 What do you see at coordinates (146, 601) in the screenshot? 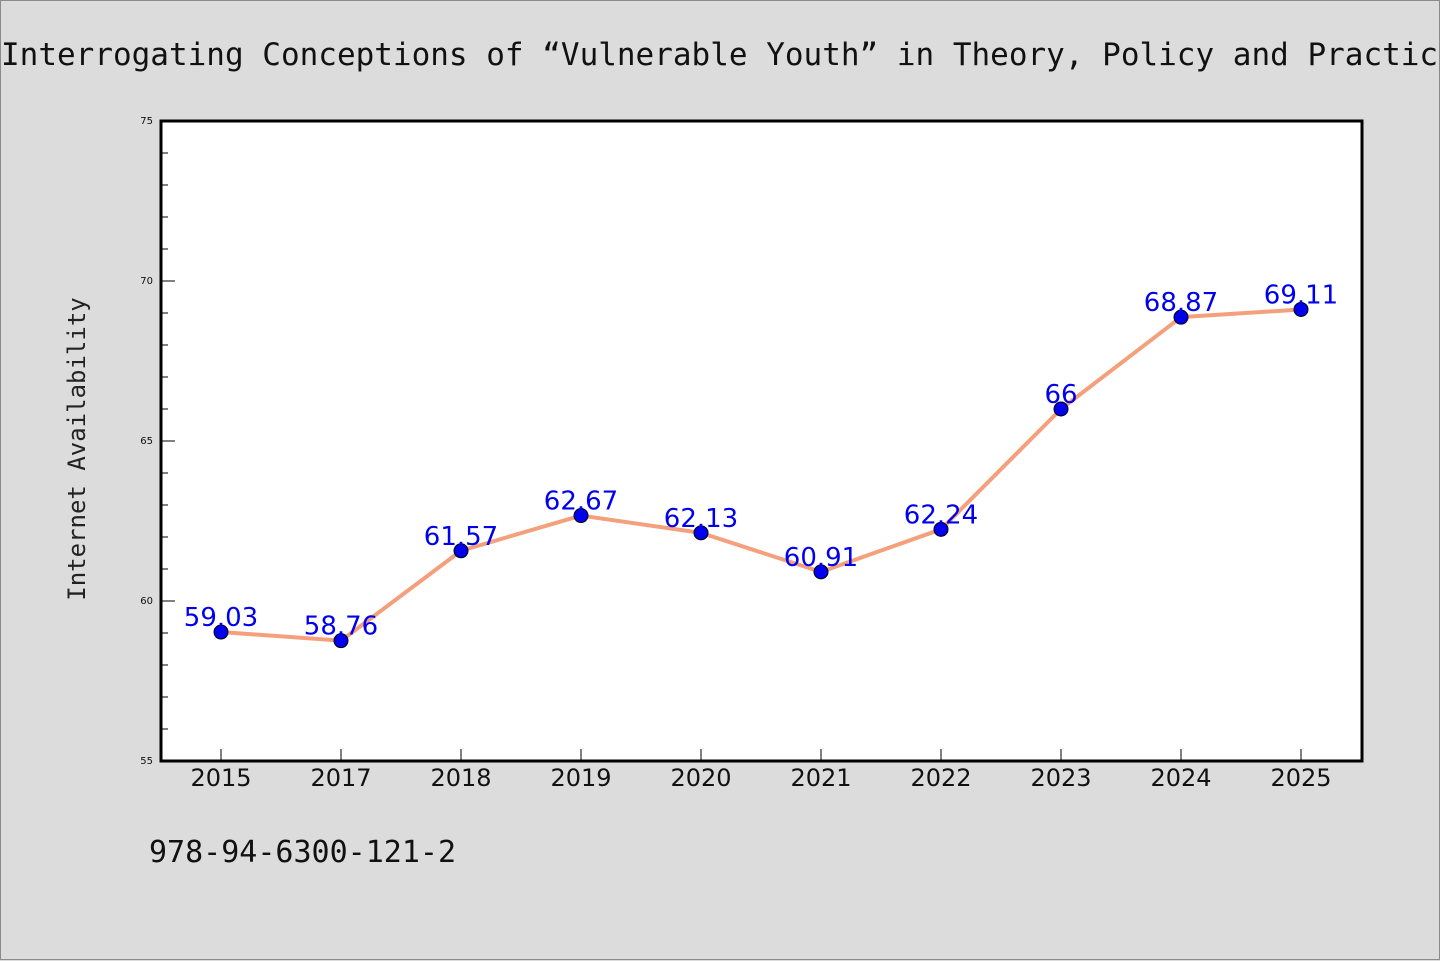
I see `y-tick-label: 60` at bounding box center [146, 601].